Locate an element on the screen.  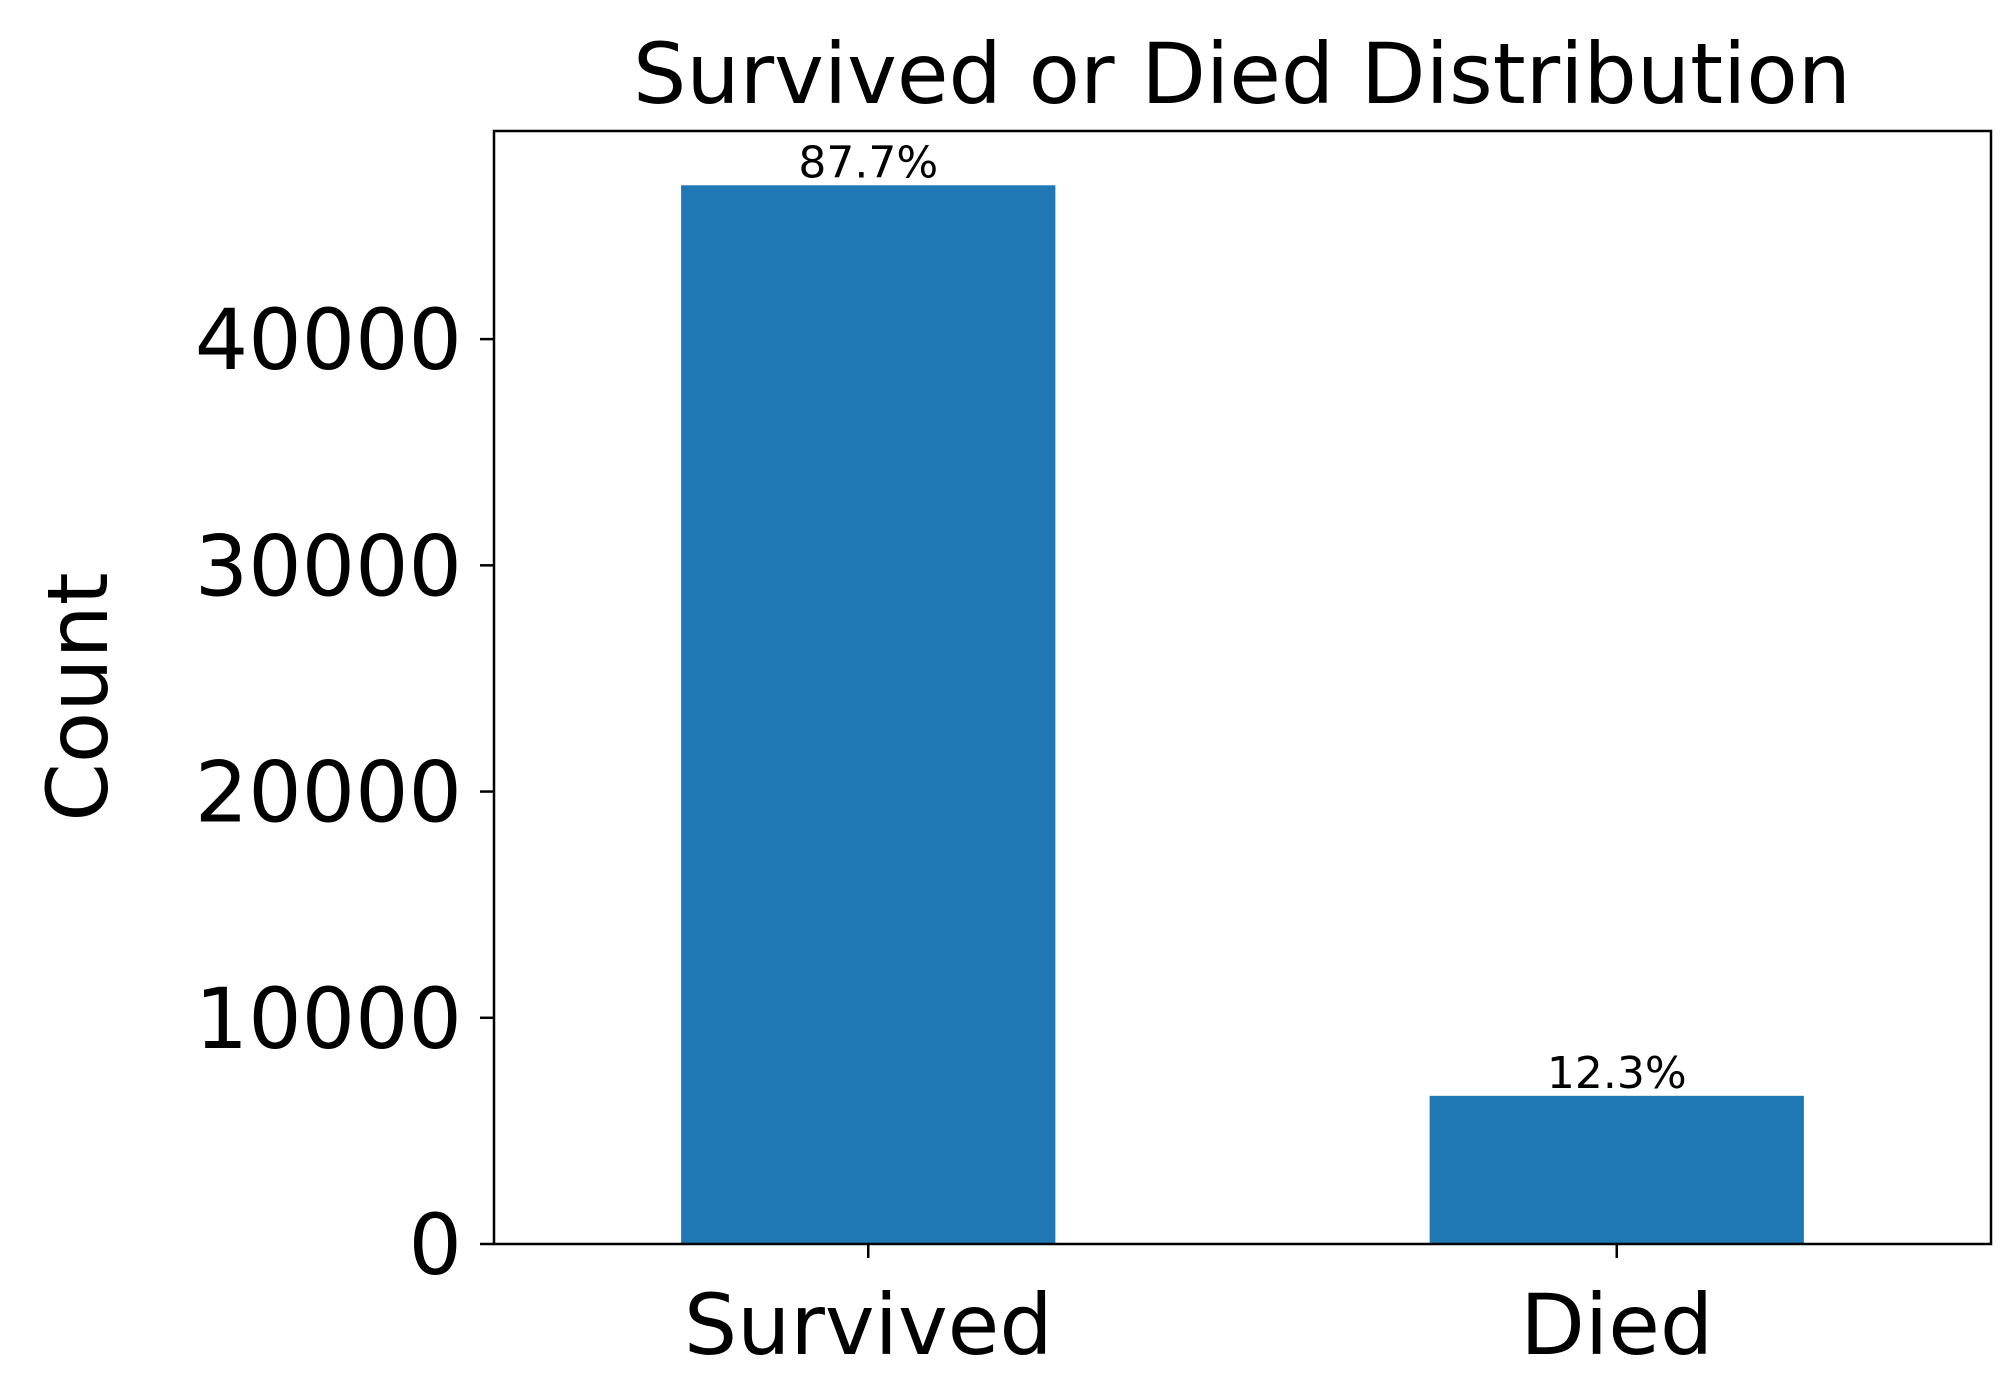
y-tick-label: 40000 is located at coordinates (328, 340).